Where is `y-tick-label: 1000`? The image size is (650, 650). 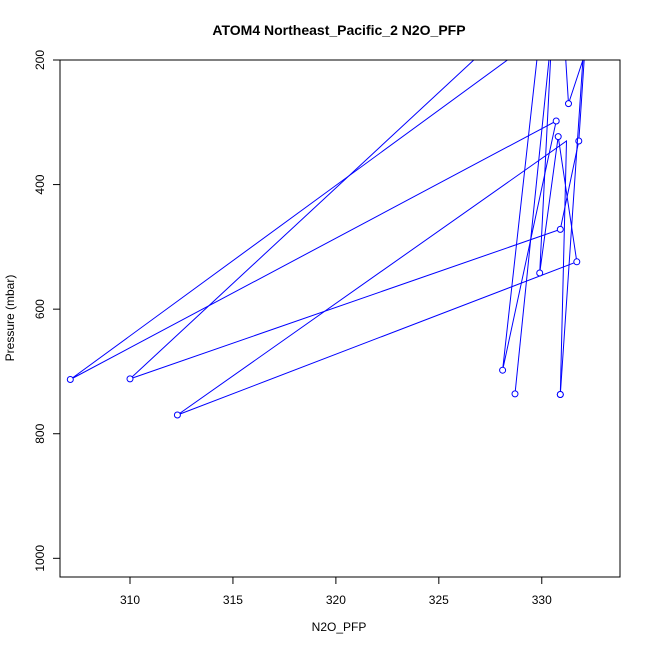
y-tick-label: 1000 is located at coordinates (40, 558).